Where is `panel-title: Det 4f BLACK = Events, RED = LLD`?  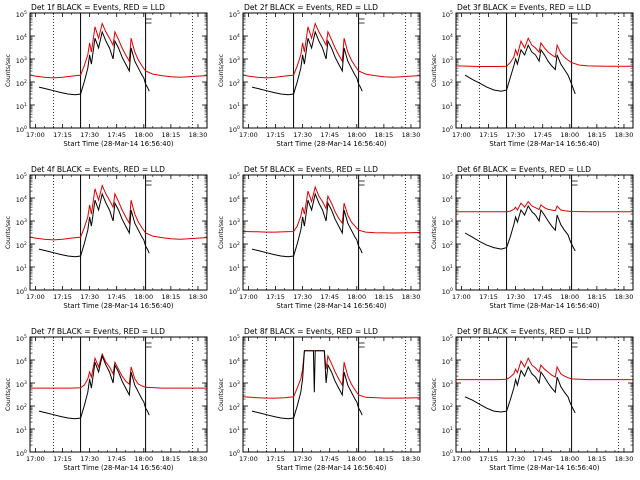 panel-title: Det 4f BLACK = Events, RED = LLD is located at coordinates (98, 169).